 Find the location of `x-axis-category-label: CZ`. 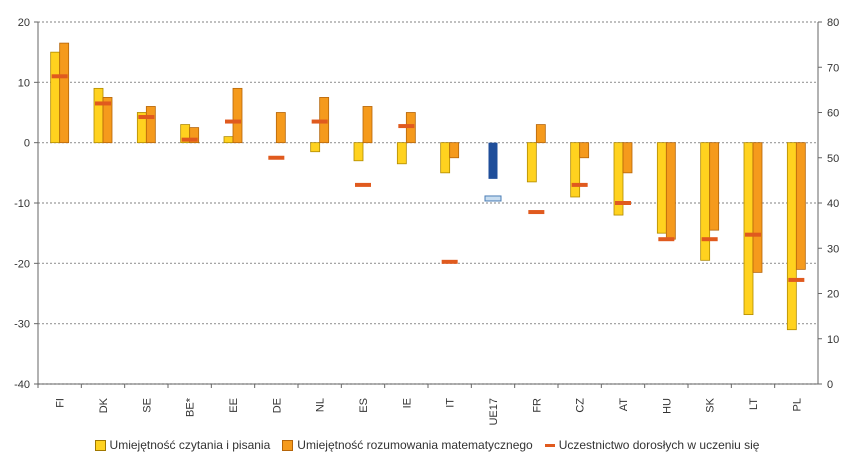

x-axis-category-label: CZ is located at coordinates (581, 405).